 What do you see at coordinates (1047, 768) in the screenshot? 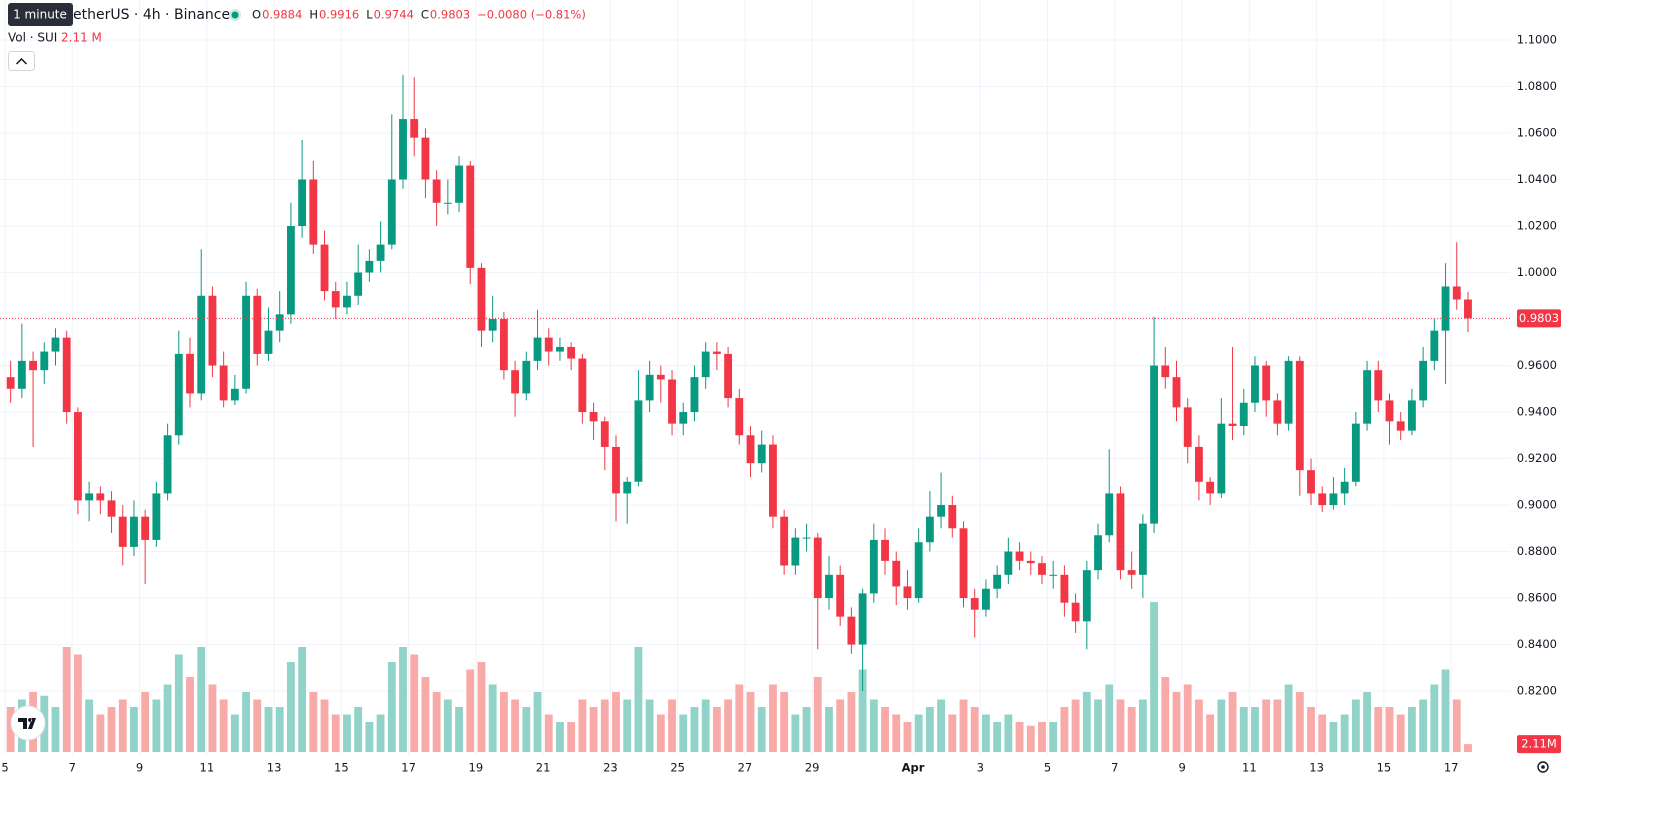
I see `x-tick-label: 5` at bounding box center [1047, 768].